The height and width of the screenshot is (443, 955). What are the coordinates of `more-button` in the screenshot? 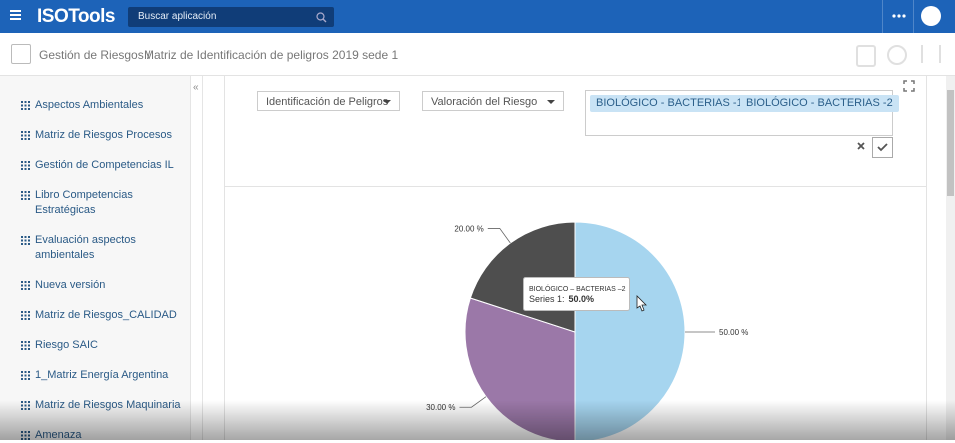 It's located at (899, 16).